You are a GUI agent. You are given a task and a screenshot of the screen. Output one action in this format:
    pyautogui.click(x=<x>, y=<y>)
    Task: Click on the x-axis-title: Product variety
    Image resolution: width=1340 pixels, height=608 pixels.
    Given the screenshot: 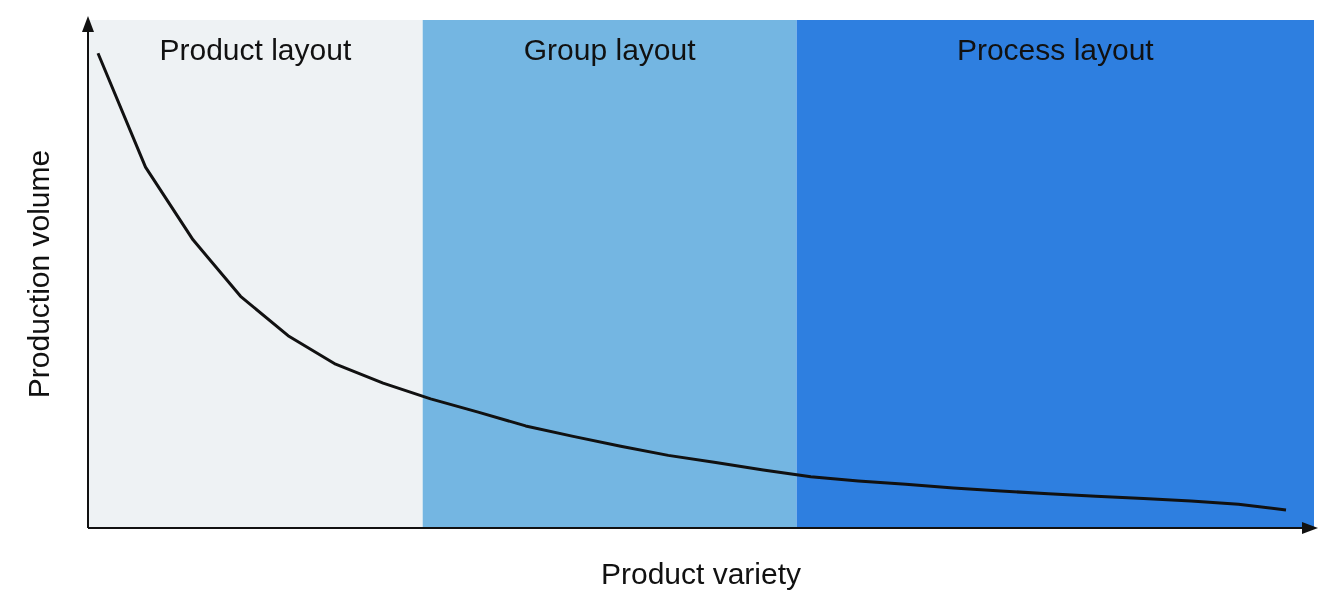 What is the action you would take?
    pyautogui.click(x=701, y=573)
    